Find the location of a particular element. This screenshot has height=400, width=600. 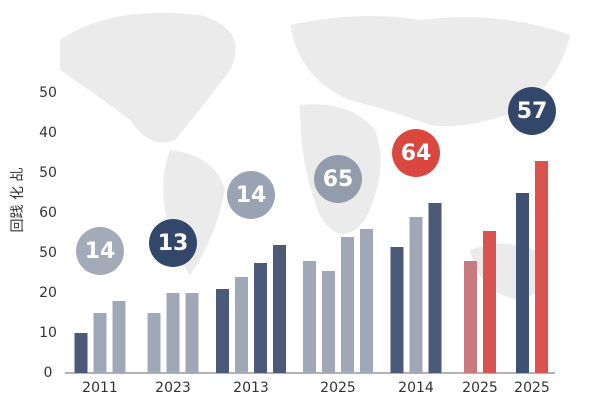

y-tick-label: 40 is located at coordinates (48, 133).